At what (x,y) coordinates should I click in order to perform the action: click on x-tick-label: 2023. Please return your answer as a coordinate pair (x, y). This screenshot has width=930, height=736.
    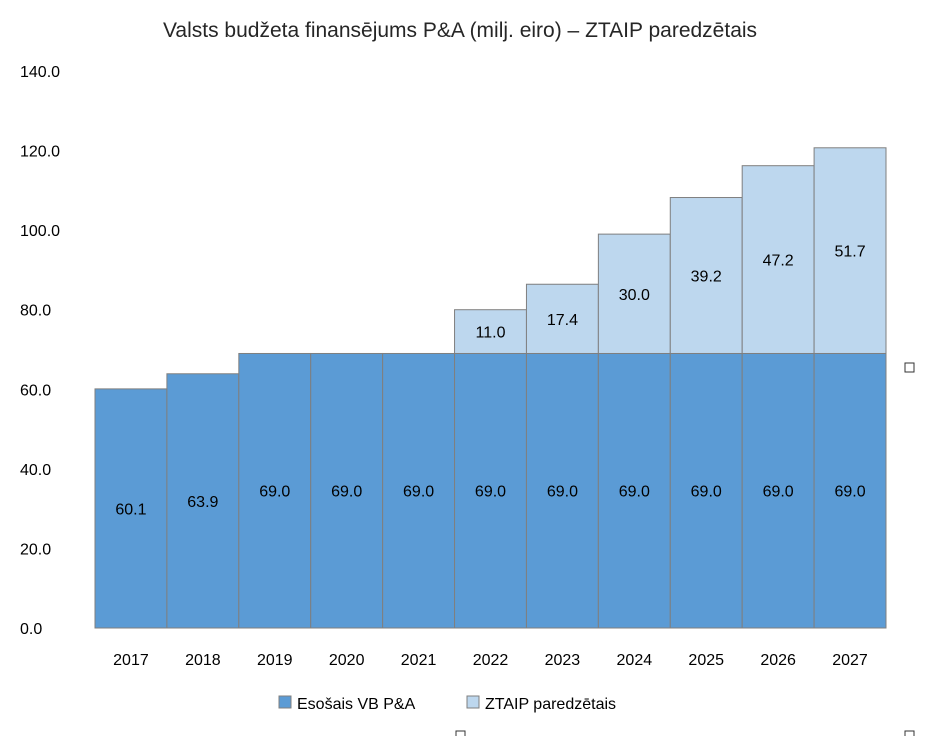
    Looking at the image, I should click on (563, 660).